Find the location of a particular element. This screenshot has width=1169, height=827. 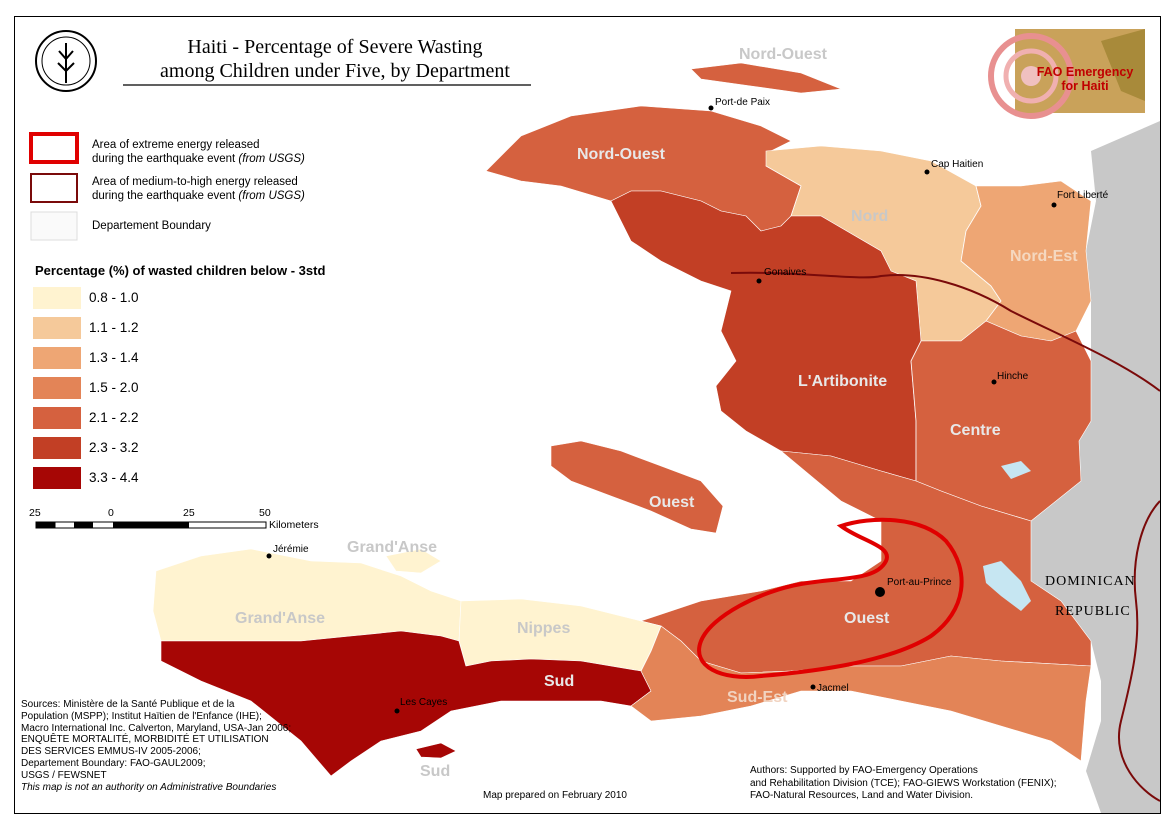

legend-class-label: 2.1 - 2.2 is located at coordinates (114, 417).